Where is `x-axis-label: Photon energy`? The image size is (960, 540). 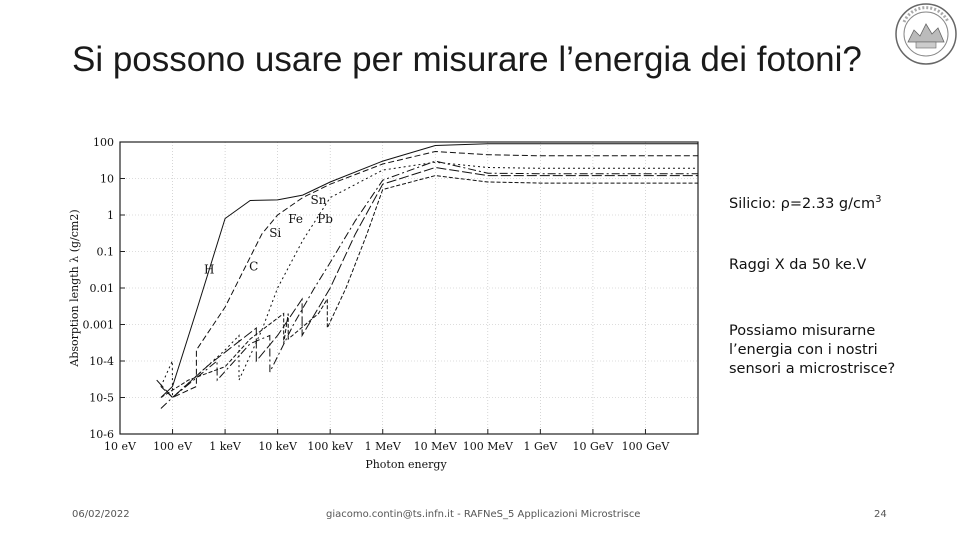
x-axis-label: Photon energy is located at coordinates (406, 464).